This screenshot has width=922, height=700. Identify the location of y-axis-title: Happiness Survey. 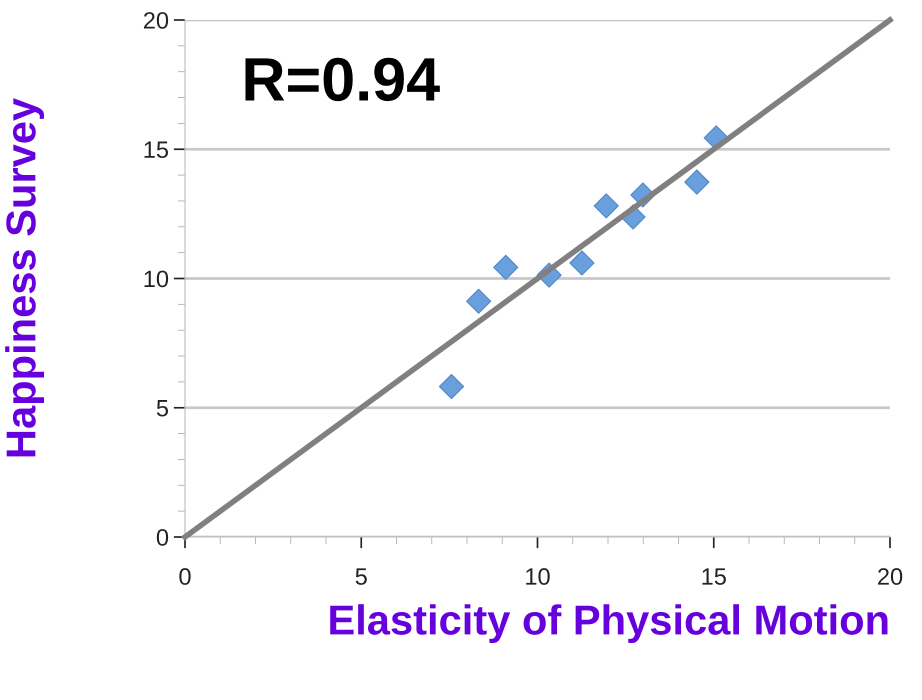
(24, 277).